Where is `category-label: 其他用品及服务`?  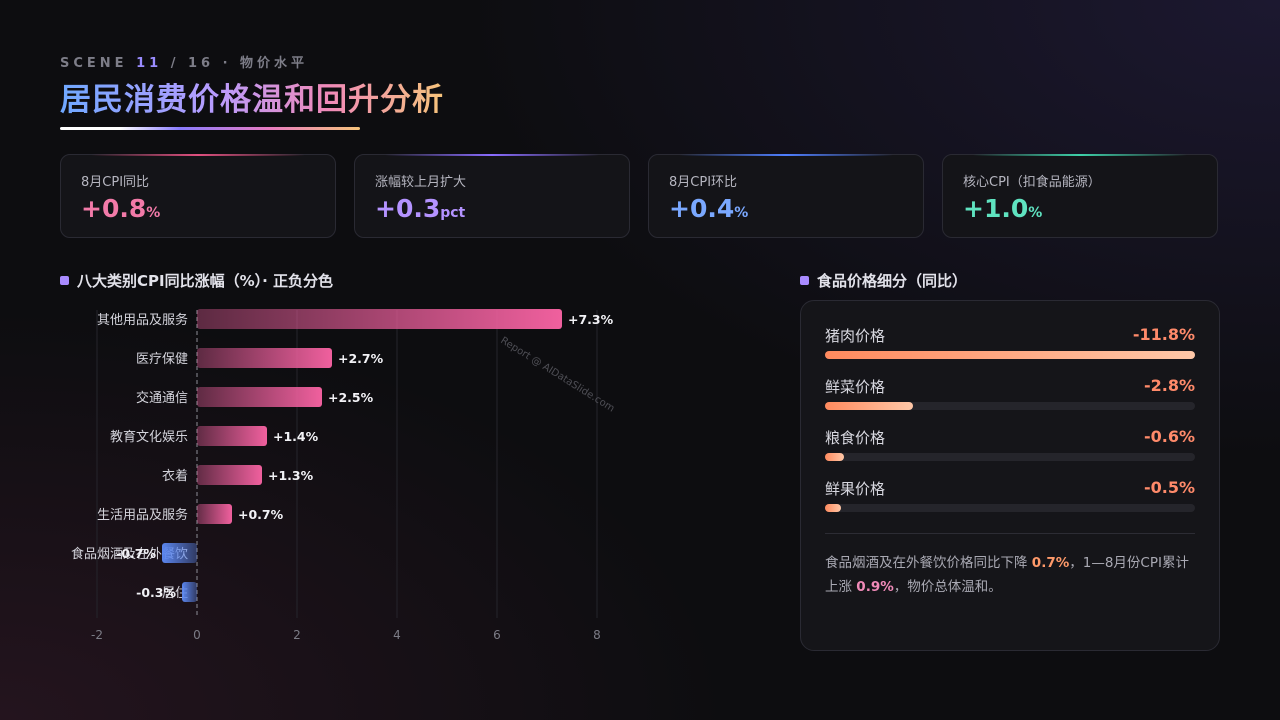
category-label: 其他用品及服务 is located at coordinates (142, 320).